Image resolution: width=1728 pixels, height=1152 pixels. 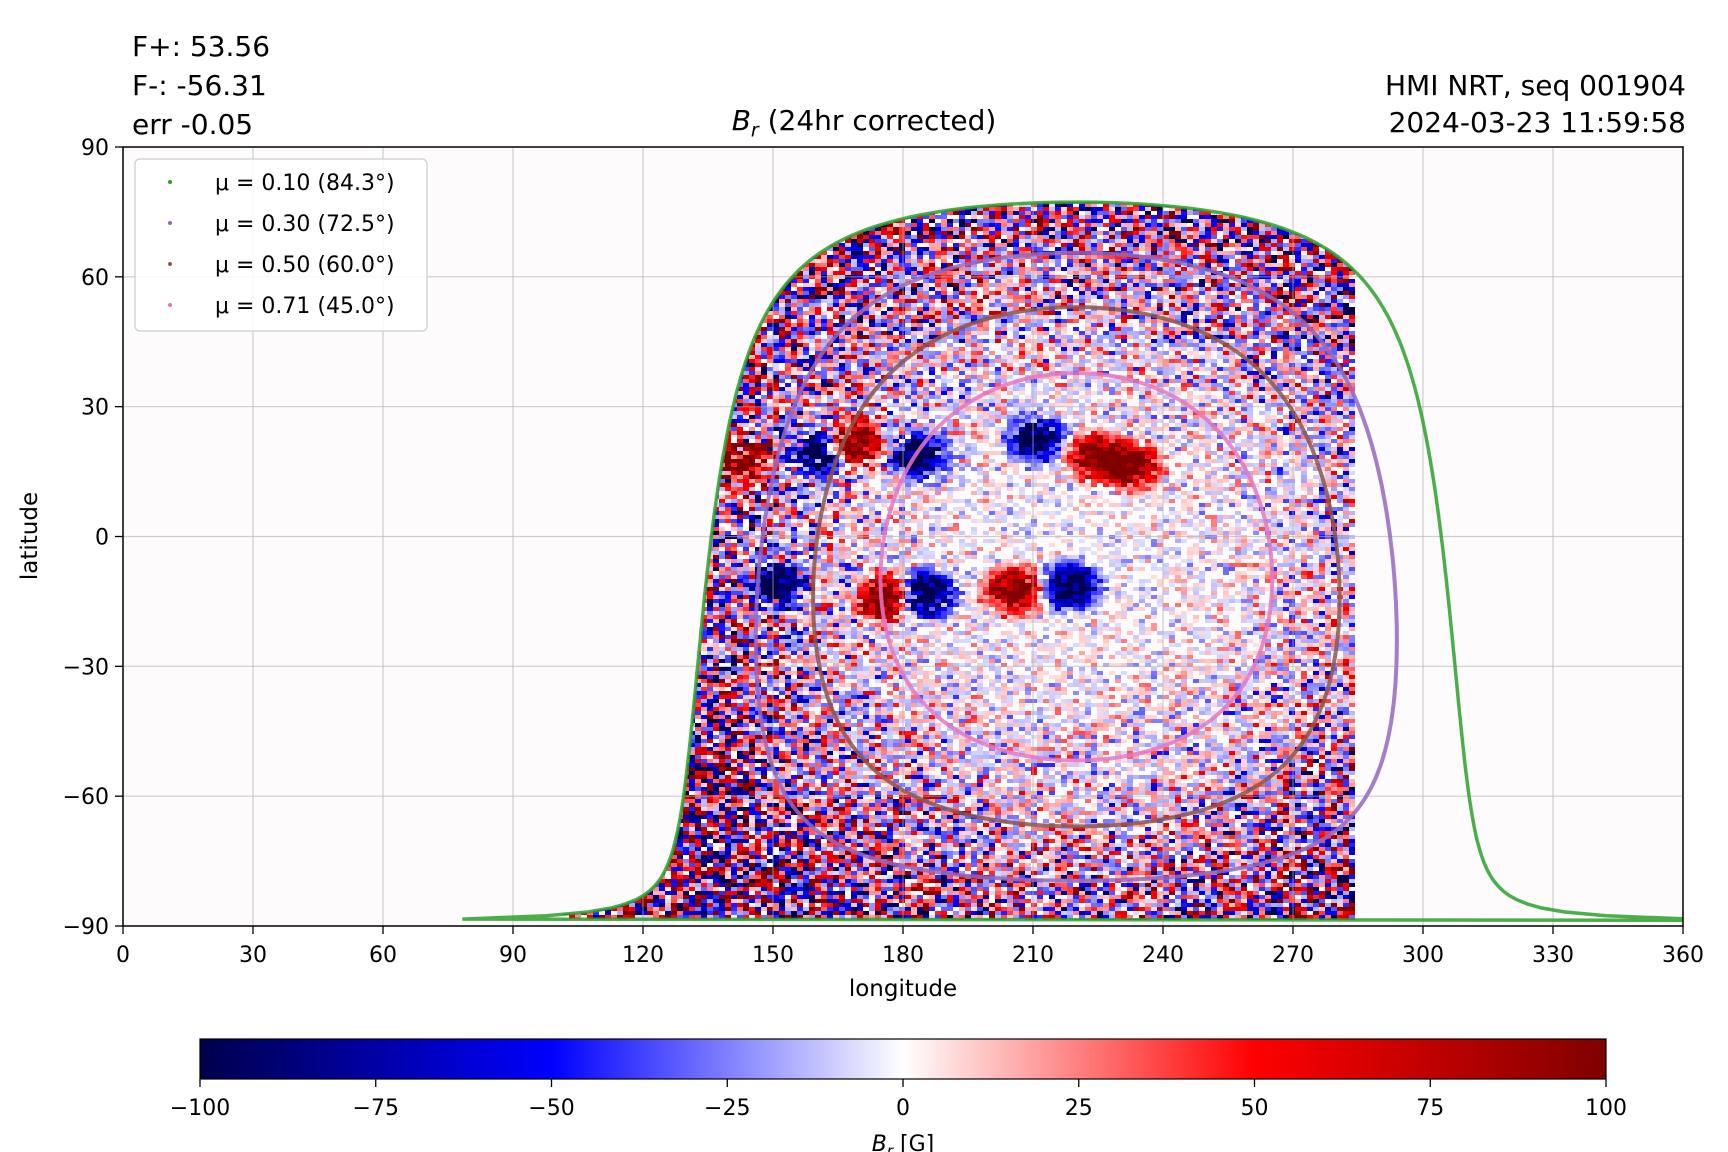 What do you see at coordinates (1033, 955) in the screenshot?
I see `x-tick-label: 210` at bounding box center [1033, 955].